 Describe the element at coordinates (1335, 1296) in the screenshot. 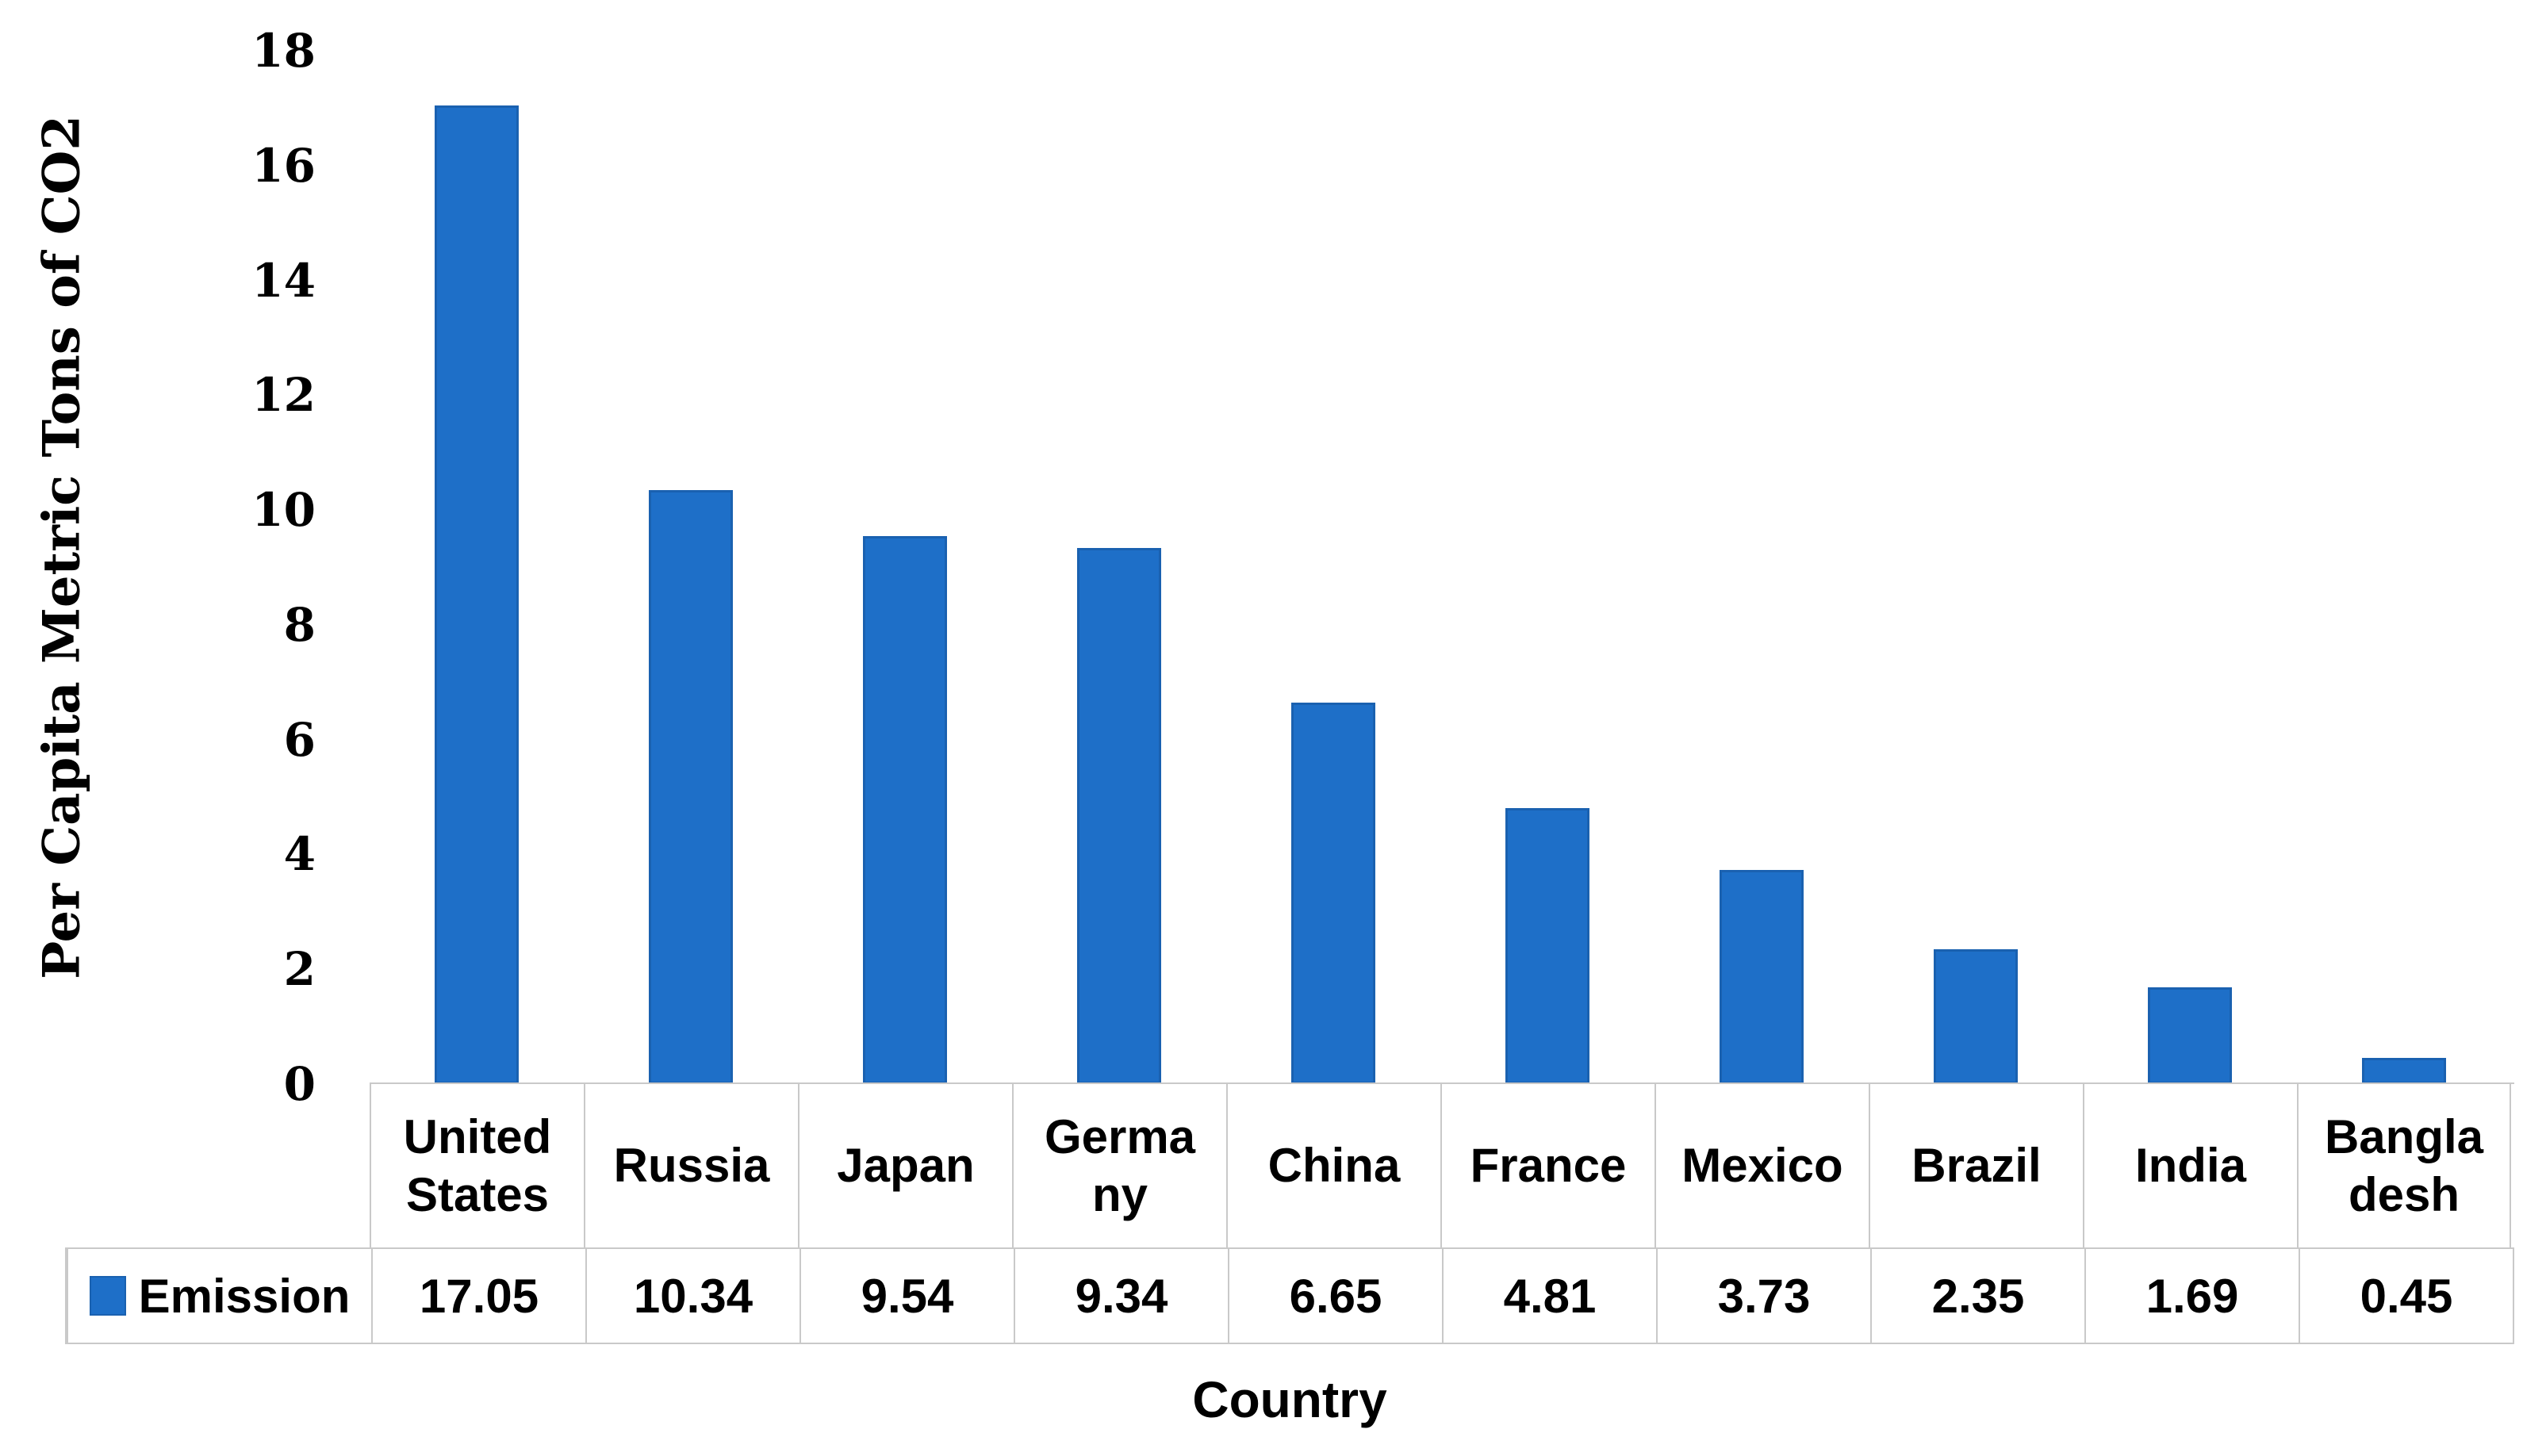

I see `value-cell-china: 6.65` at that location.